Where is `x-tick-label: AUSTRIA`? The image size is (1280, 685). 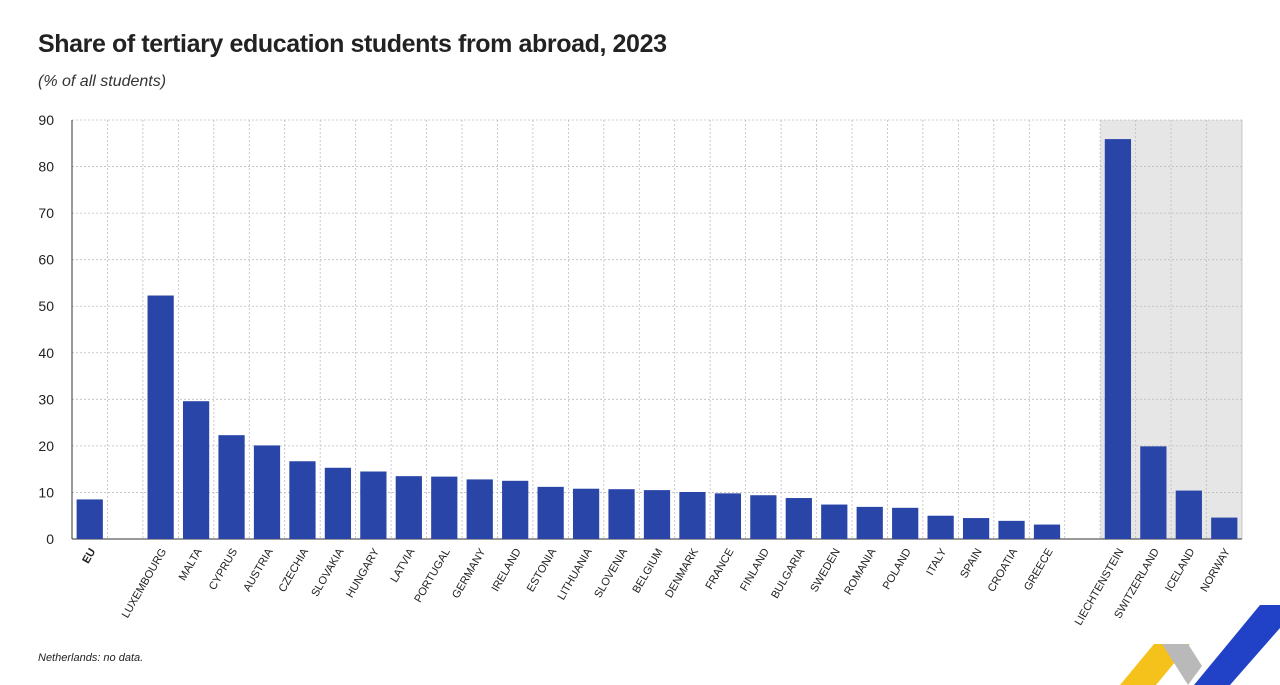
x-tick-label: AUSTRIA is located at coordinates (258, 570).